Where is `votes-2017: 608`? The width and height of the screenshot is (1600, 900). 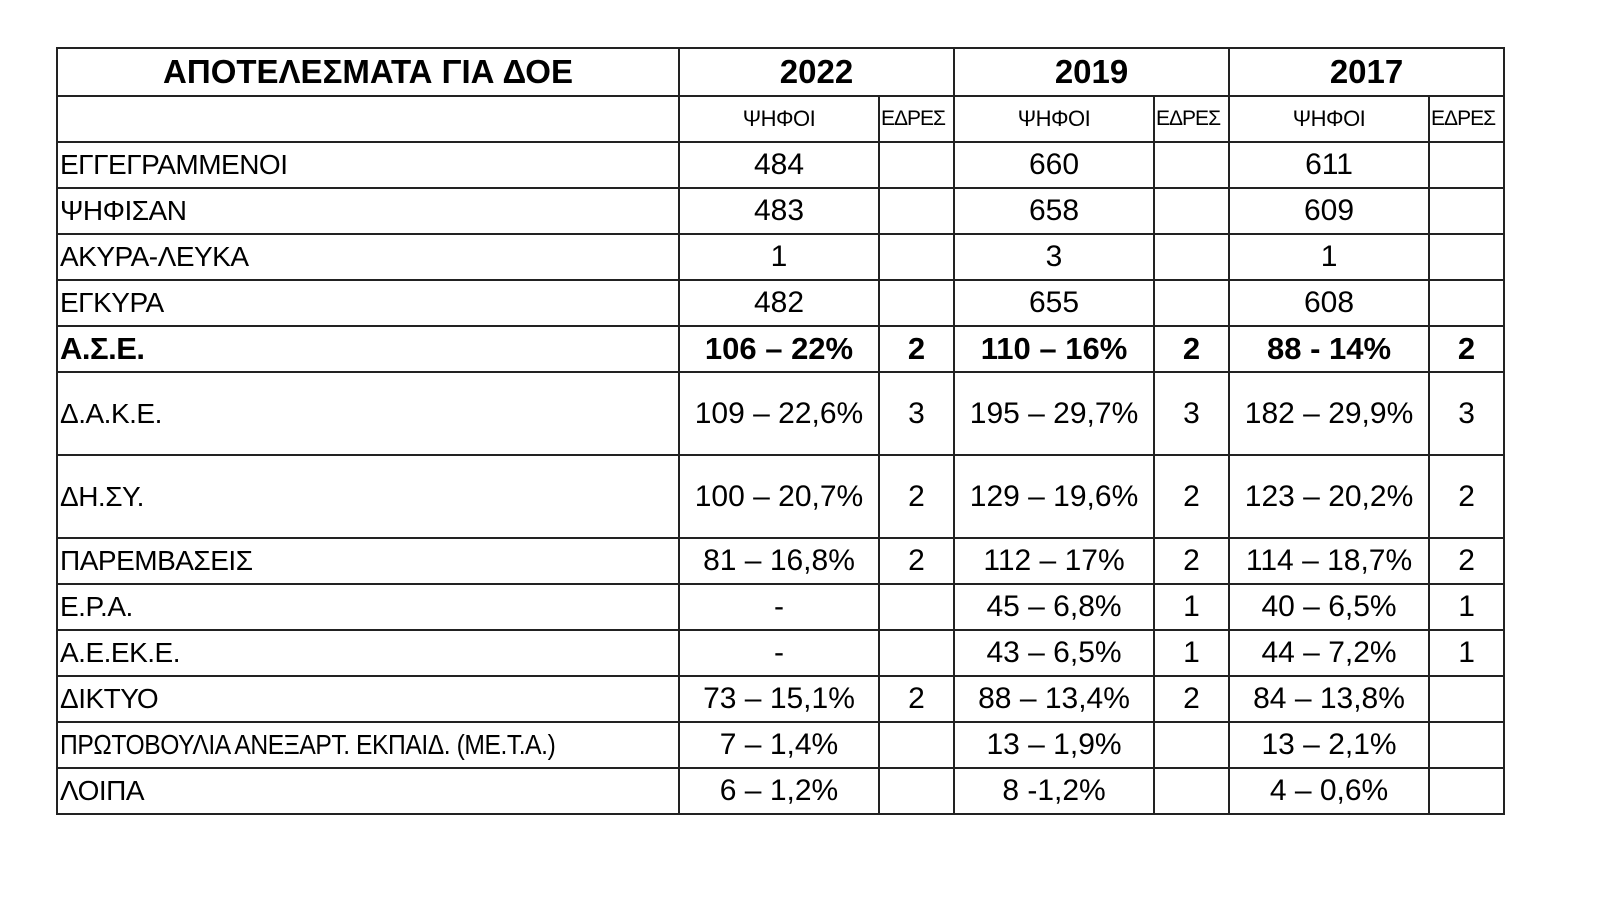 votes-2017: 608 is located at coordinates (1329, 303).